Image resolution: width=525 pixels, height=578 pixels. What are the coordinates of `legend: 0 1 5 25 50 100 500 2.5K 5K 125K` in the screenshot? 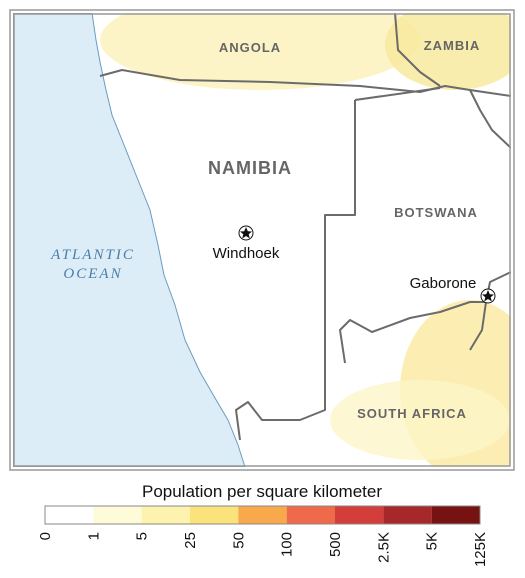 It's located at (263, 536).